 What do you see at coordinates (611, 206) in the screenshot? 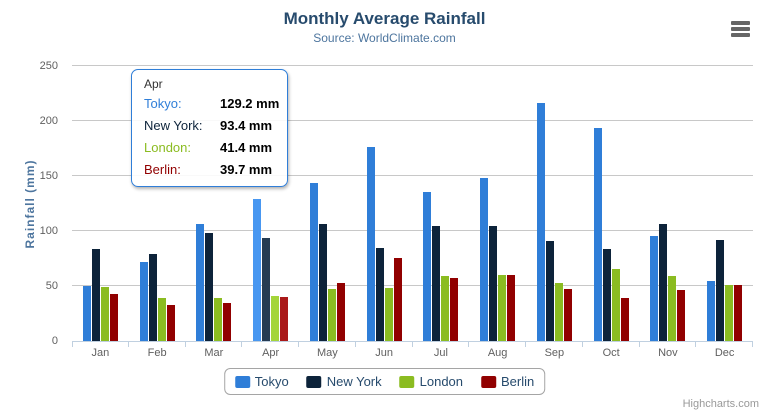
I see `column-group-oct` at bounding box center [611, 206].